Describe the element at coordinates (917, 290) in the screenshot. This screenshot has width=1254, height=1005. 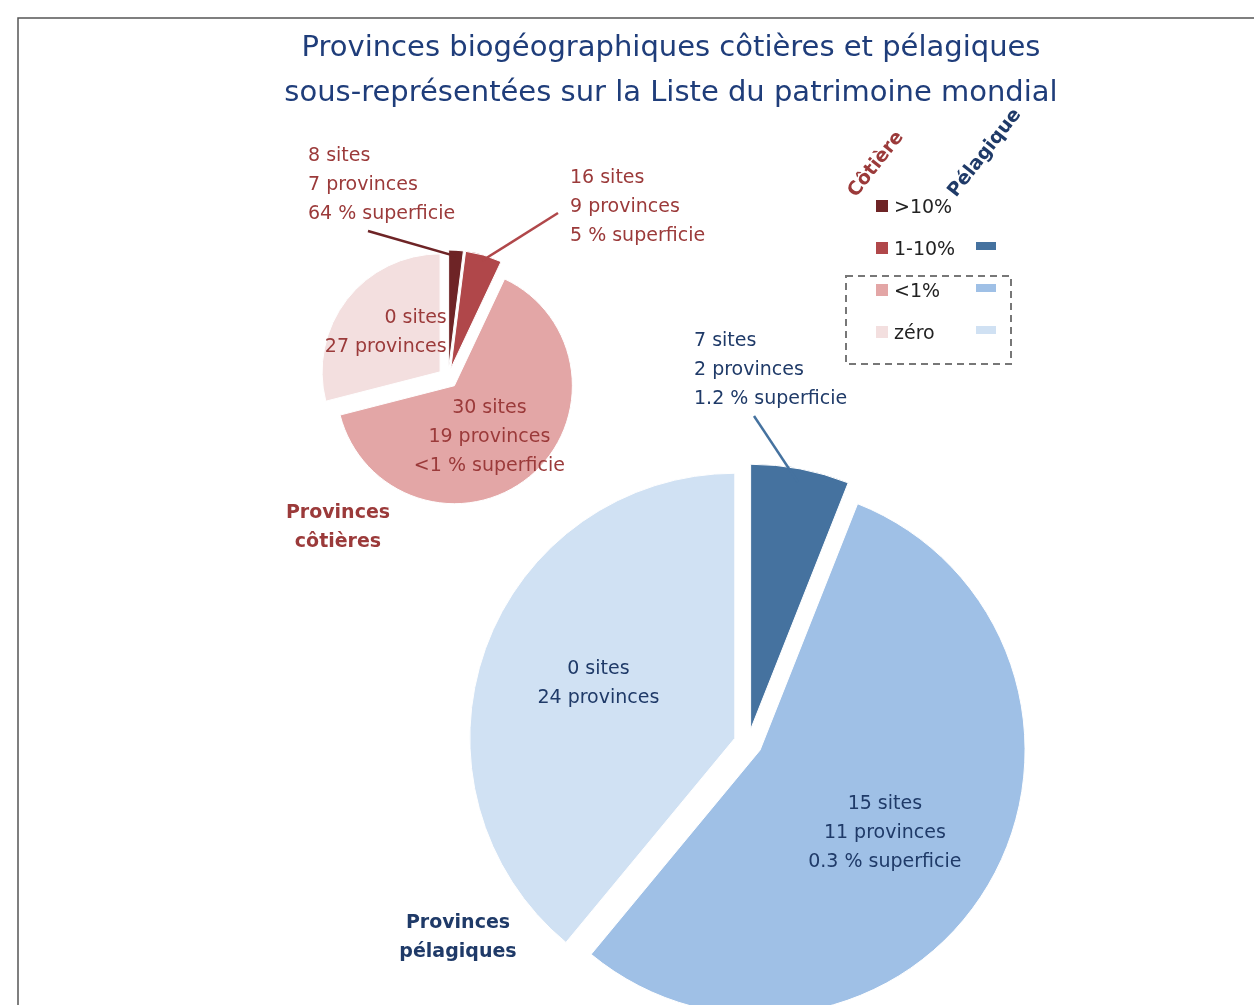
I see `legend-label: <1%` at that location.